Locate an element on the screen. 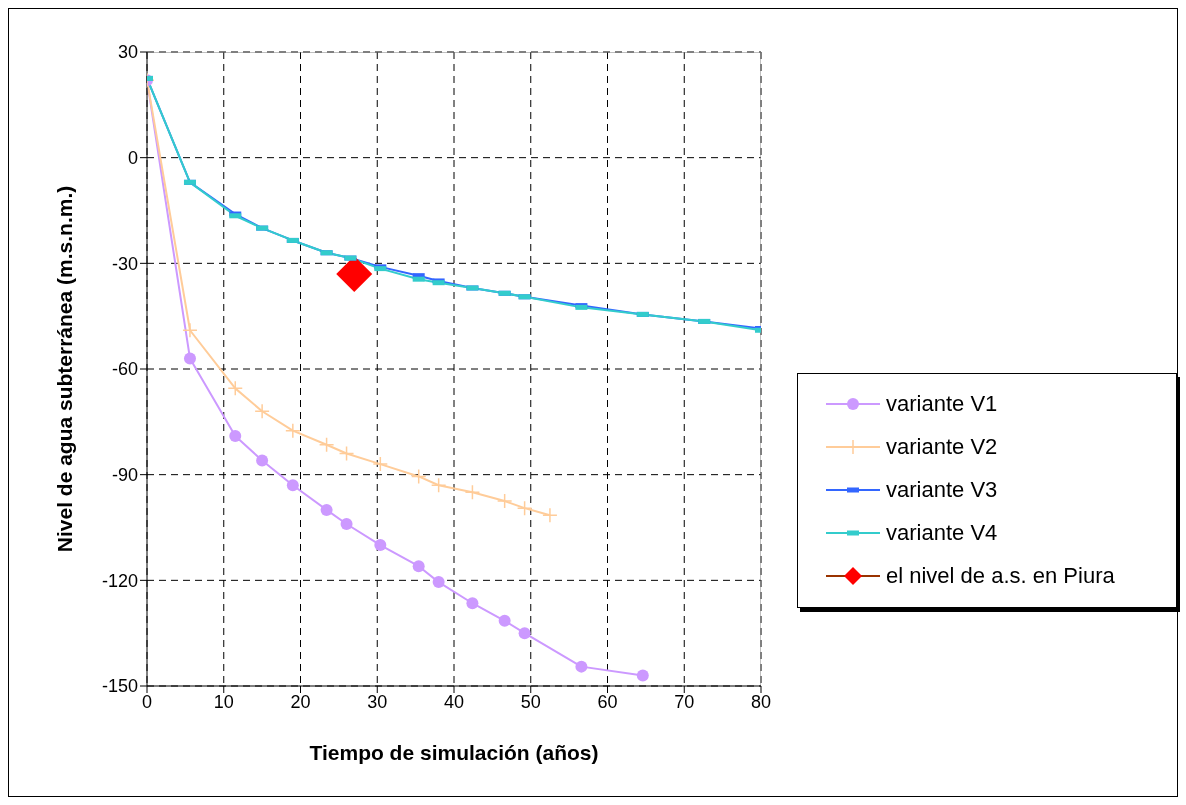 The width and height of the screenshot is (1186, 805). y-tick-label: -60 is located at coordinates (124, 369).